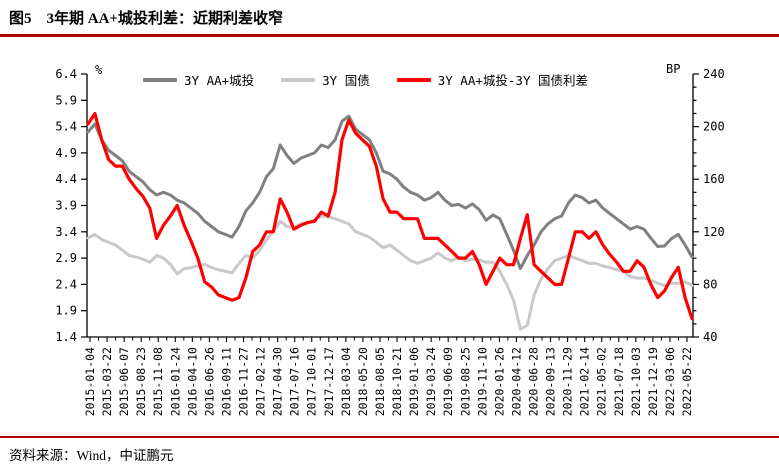 This screenshot has width=779, height=469. Describe the element at coordinates (710, 337) in the screenshot. I see `right-axis-tick-label: 40` at that location.